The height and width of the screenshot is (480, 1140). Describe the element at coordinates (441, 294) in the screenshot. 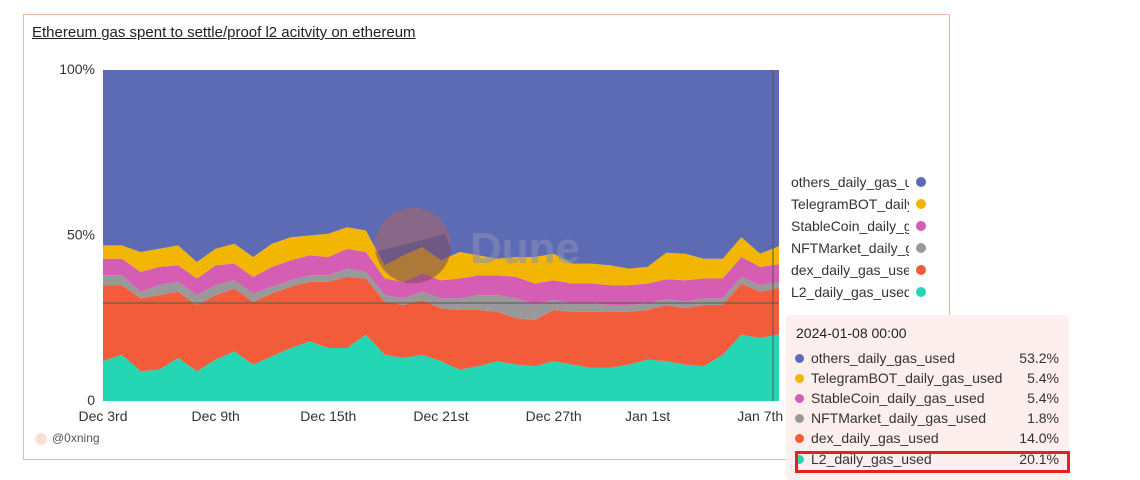

I see `area-NFTMarket_daily_gas_used` at that location.